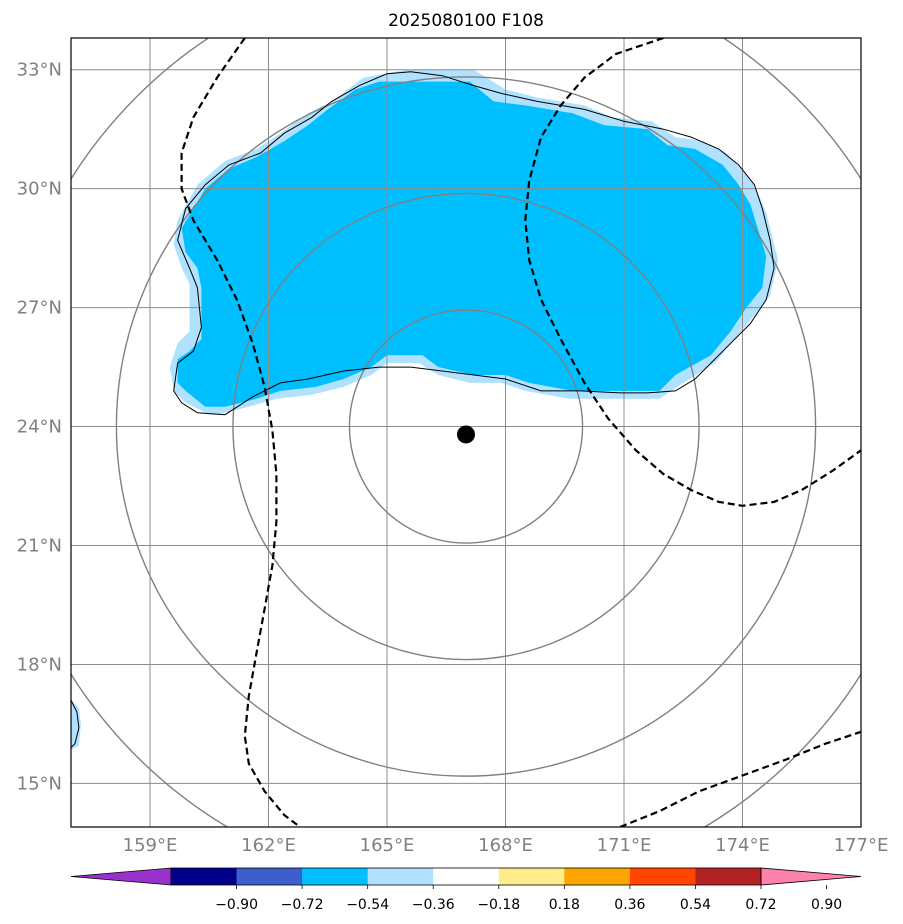 This screenshot has height=924, width=903. I want to click on marker-layer, so click(466, 434).